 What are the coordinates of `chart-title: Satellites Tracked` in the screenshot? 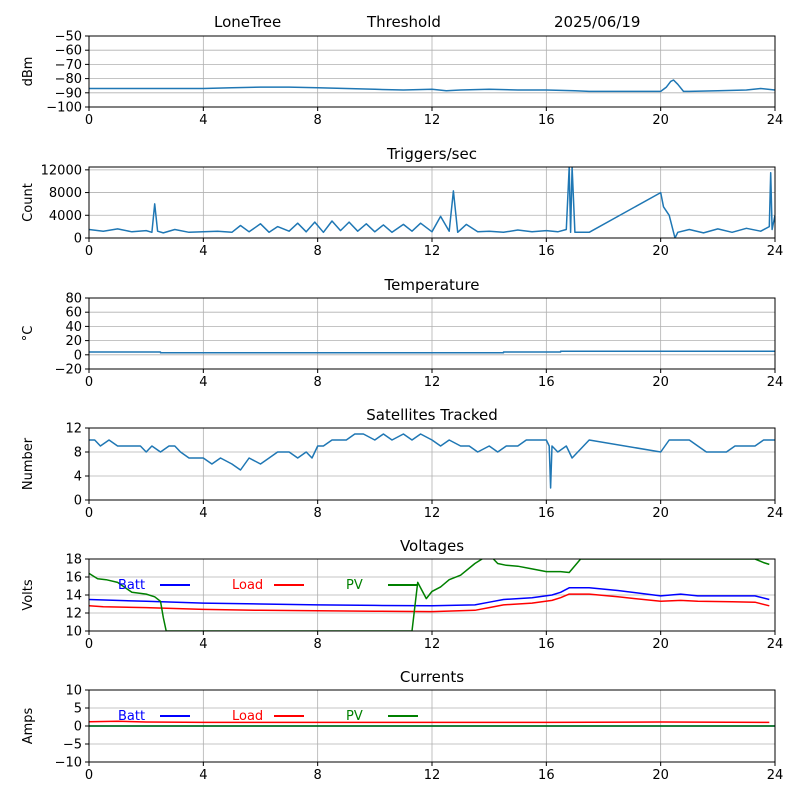 It's located at (431, 415).